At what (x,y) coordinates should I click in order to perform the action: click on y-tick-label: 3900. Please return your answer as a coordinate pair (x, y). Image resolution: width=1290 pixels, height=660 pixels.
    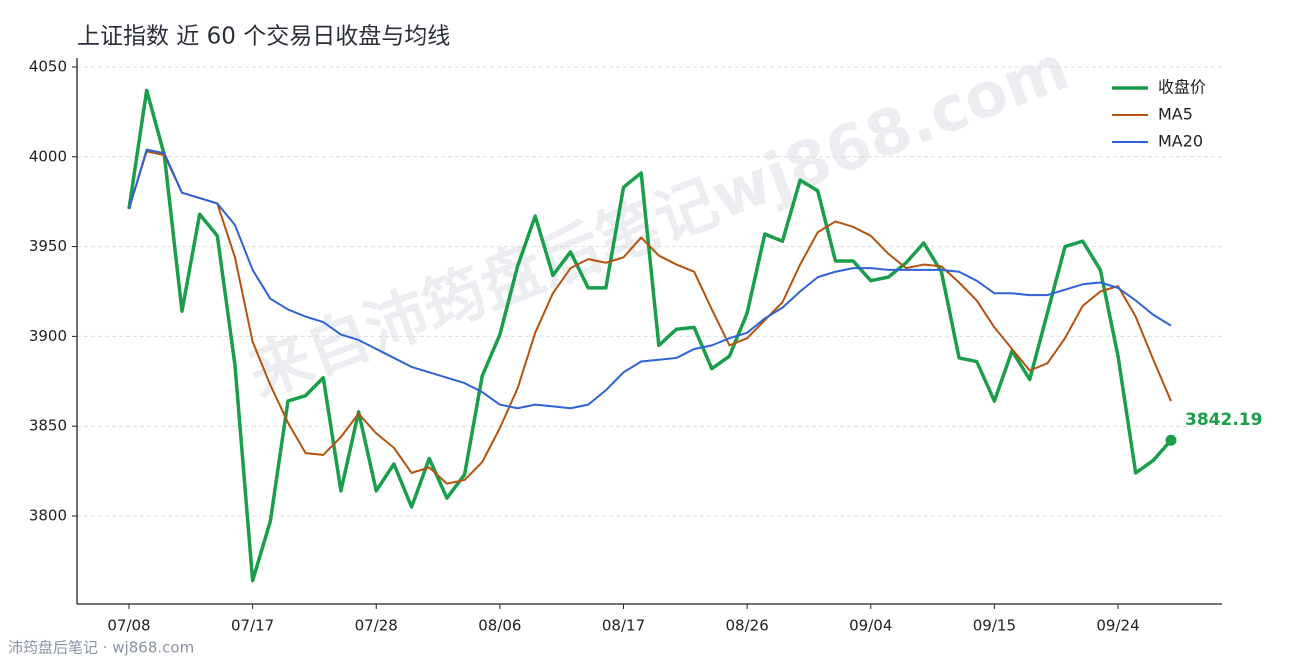
    Looking at the image, I should click on (48, 336).